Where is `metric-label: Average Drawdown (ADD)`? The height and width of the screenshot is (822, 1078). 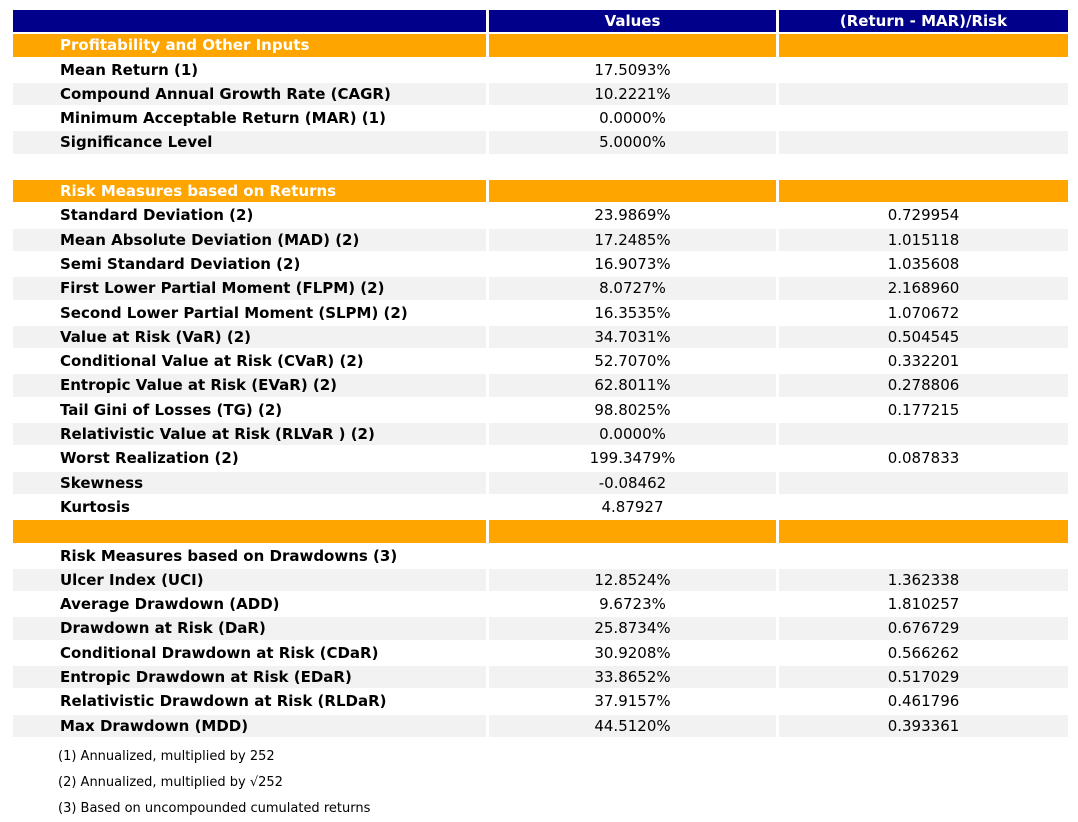 metric-label: Average Drawdown (ADD) is located at coordinates (249, 604).